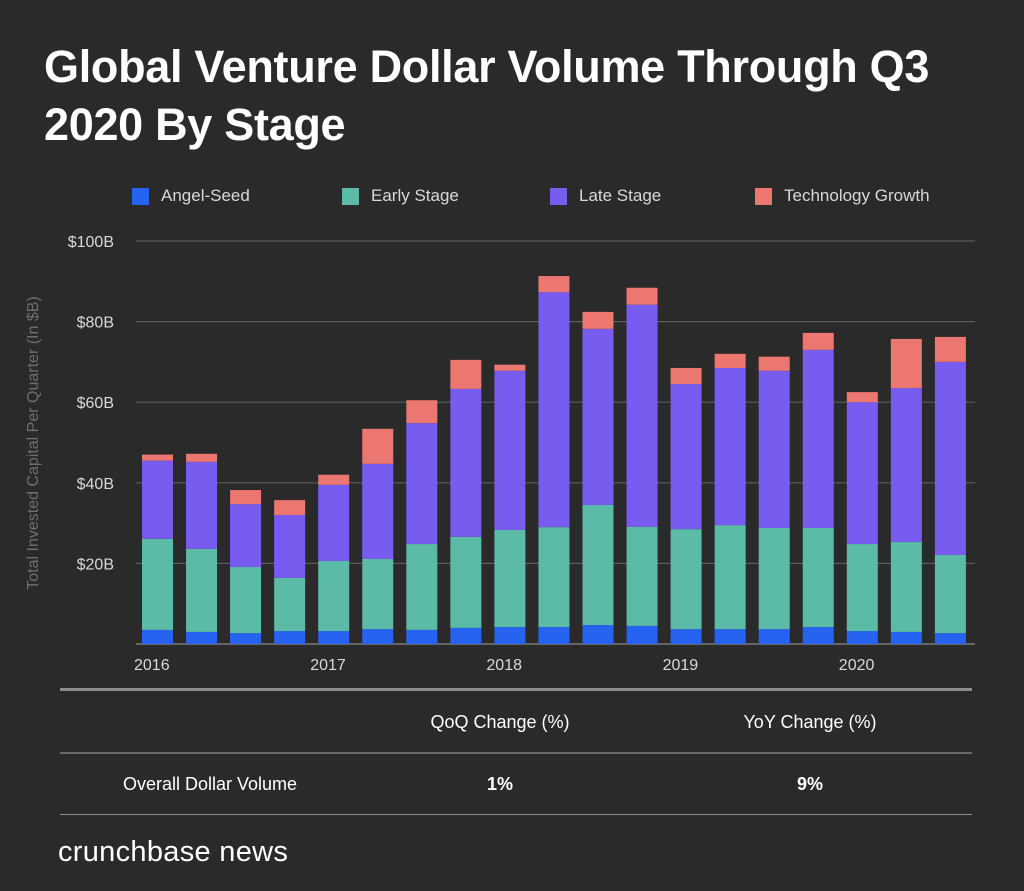  What do you see at coordinates (605, 196) in the screenshot?
I see `legend-item-late-stage: Late Stage` at bounding box center [605, 196].